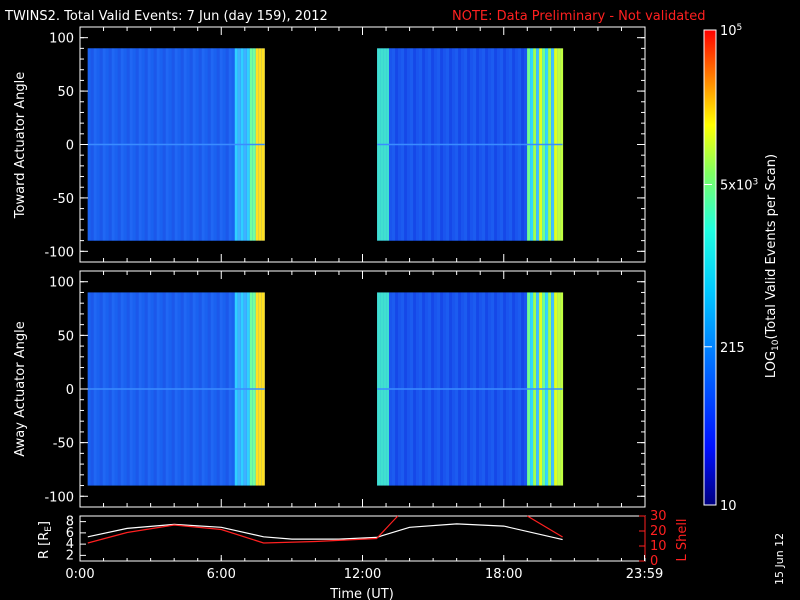 Image resolution: width=800 pixels, height=600 pixels. I want to click on top-y-label: Toward Actuator Angle, so click(20, 145).